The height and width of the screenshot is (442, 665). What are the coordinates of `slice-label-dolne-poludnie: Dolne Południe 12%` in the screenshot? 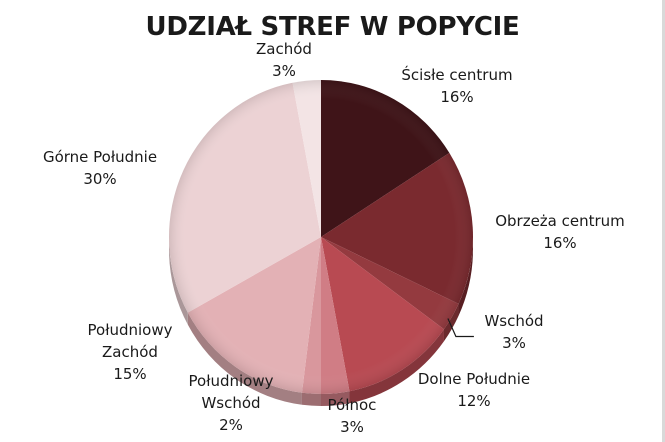 It's located at (474, 390).